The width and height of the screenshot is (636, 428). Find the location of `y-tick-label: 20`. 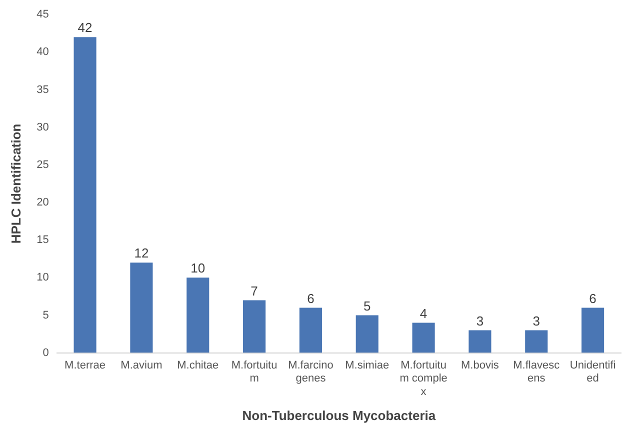

y-tick-label: 20 is located at coordinates (42, 202).